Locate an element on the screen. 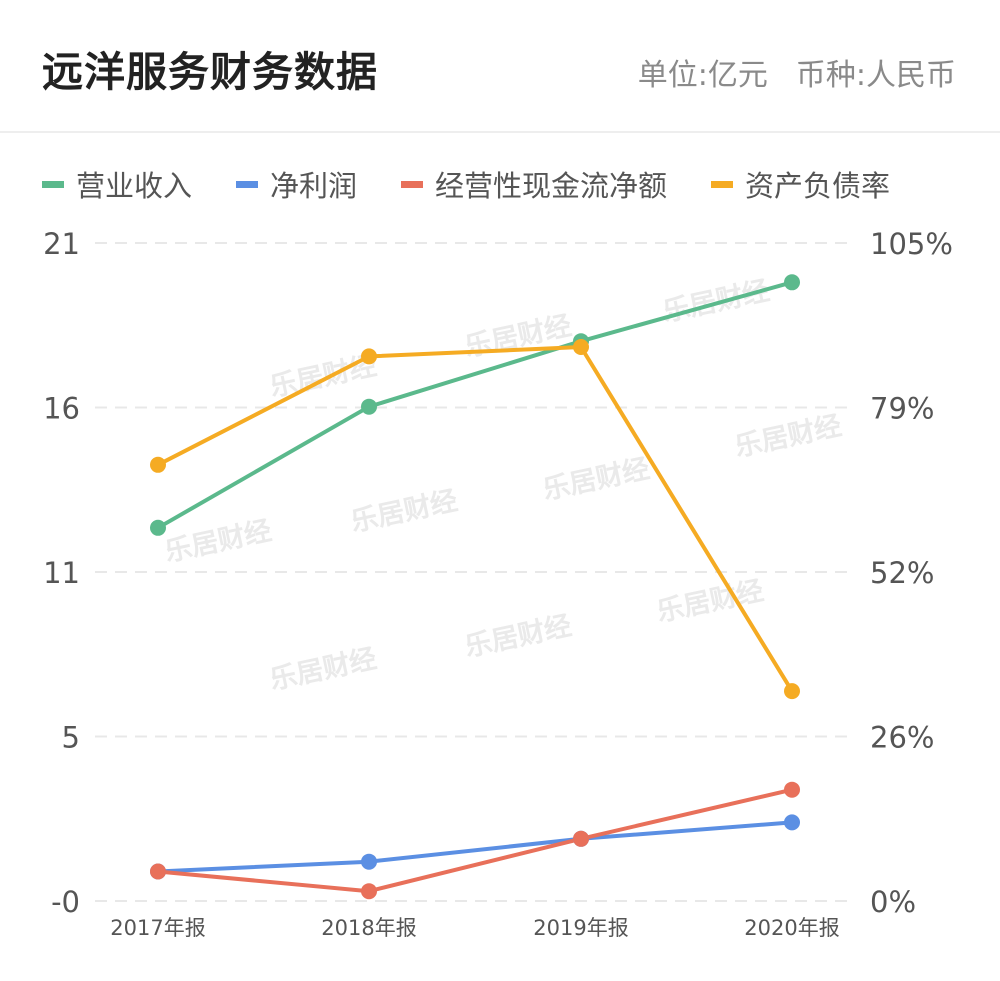 The width and height of the screenshot is (1000, 981). unit-info: 单位:亿元 币种:人民币 is located at coordinates (797, 72).